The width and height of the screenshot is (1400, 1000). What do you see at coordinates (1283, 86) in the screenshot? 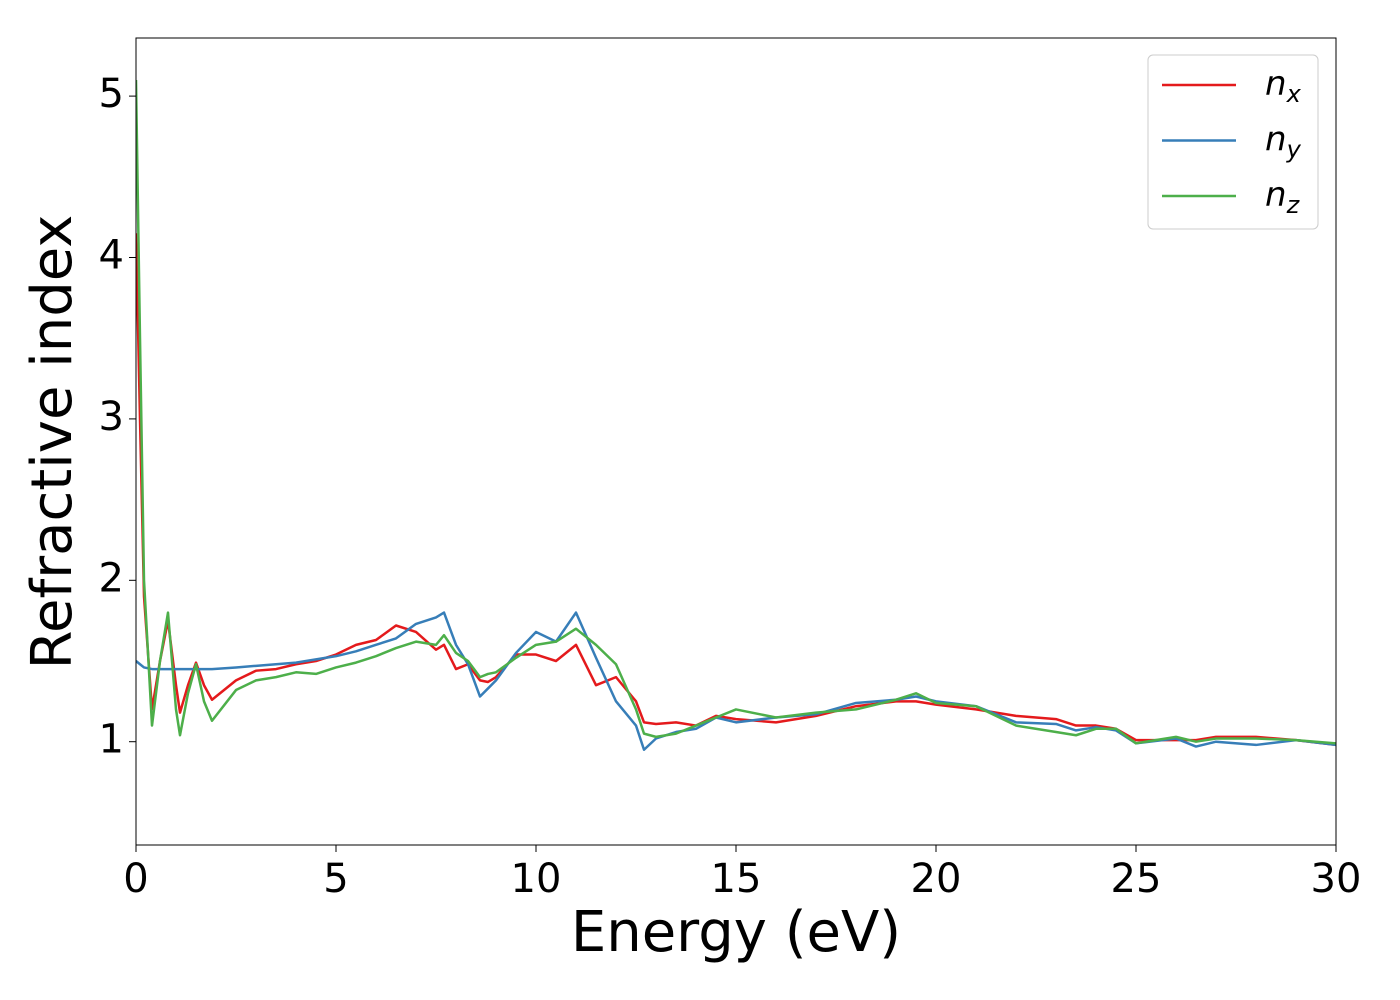
I see `legend-label: nx` at bounding box center [1283, 86].